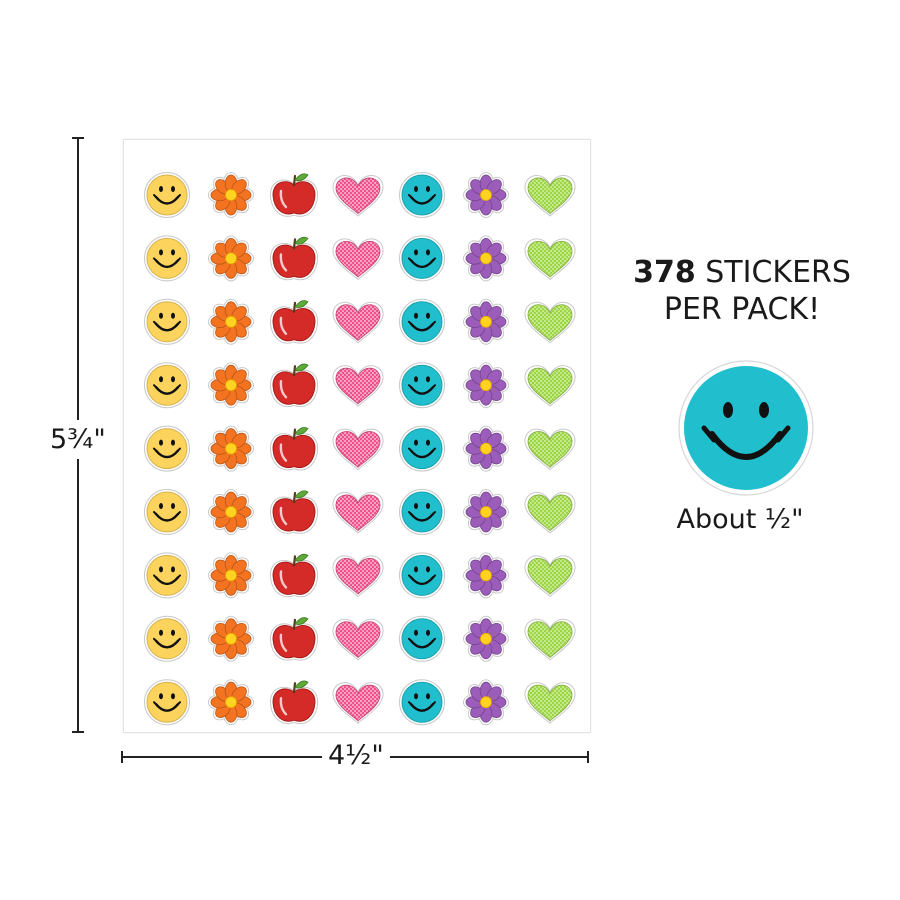 This screenshot has height=900, width=900. What do you see at coordinates (740, 519) in the screenshot?
I see `sample-size-caption: About ½"` at bounding box center [740, 519].